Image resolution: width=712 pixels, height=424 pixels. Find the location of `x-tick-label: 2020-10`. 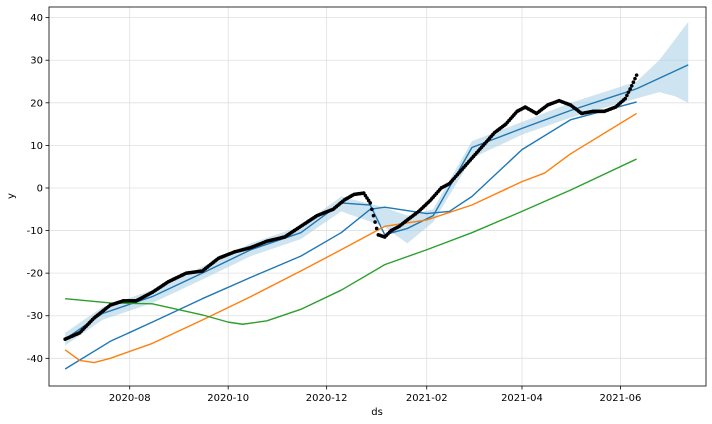

x-tick-label: 2020-10 is located at coordinates (228, 398).